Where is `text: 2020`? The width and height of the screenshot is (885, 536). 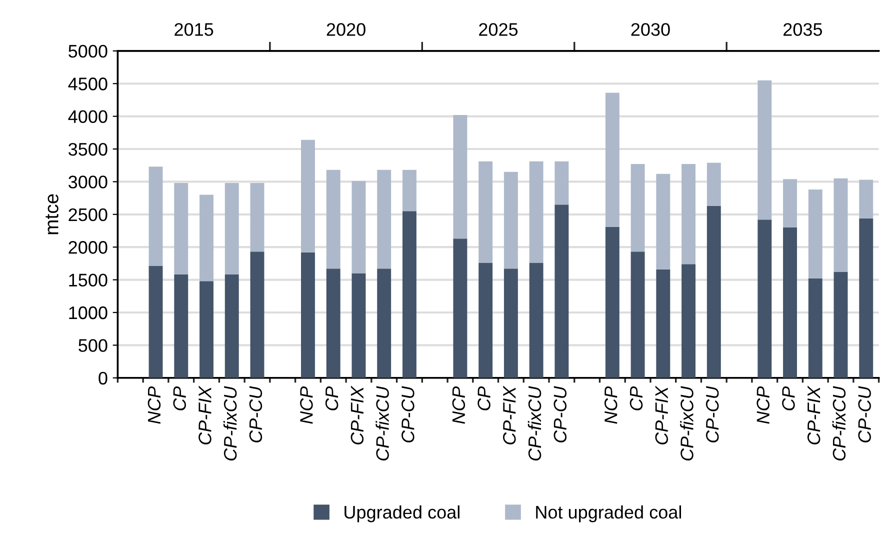
text: 2020 is located at coordinates (346, 29).